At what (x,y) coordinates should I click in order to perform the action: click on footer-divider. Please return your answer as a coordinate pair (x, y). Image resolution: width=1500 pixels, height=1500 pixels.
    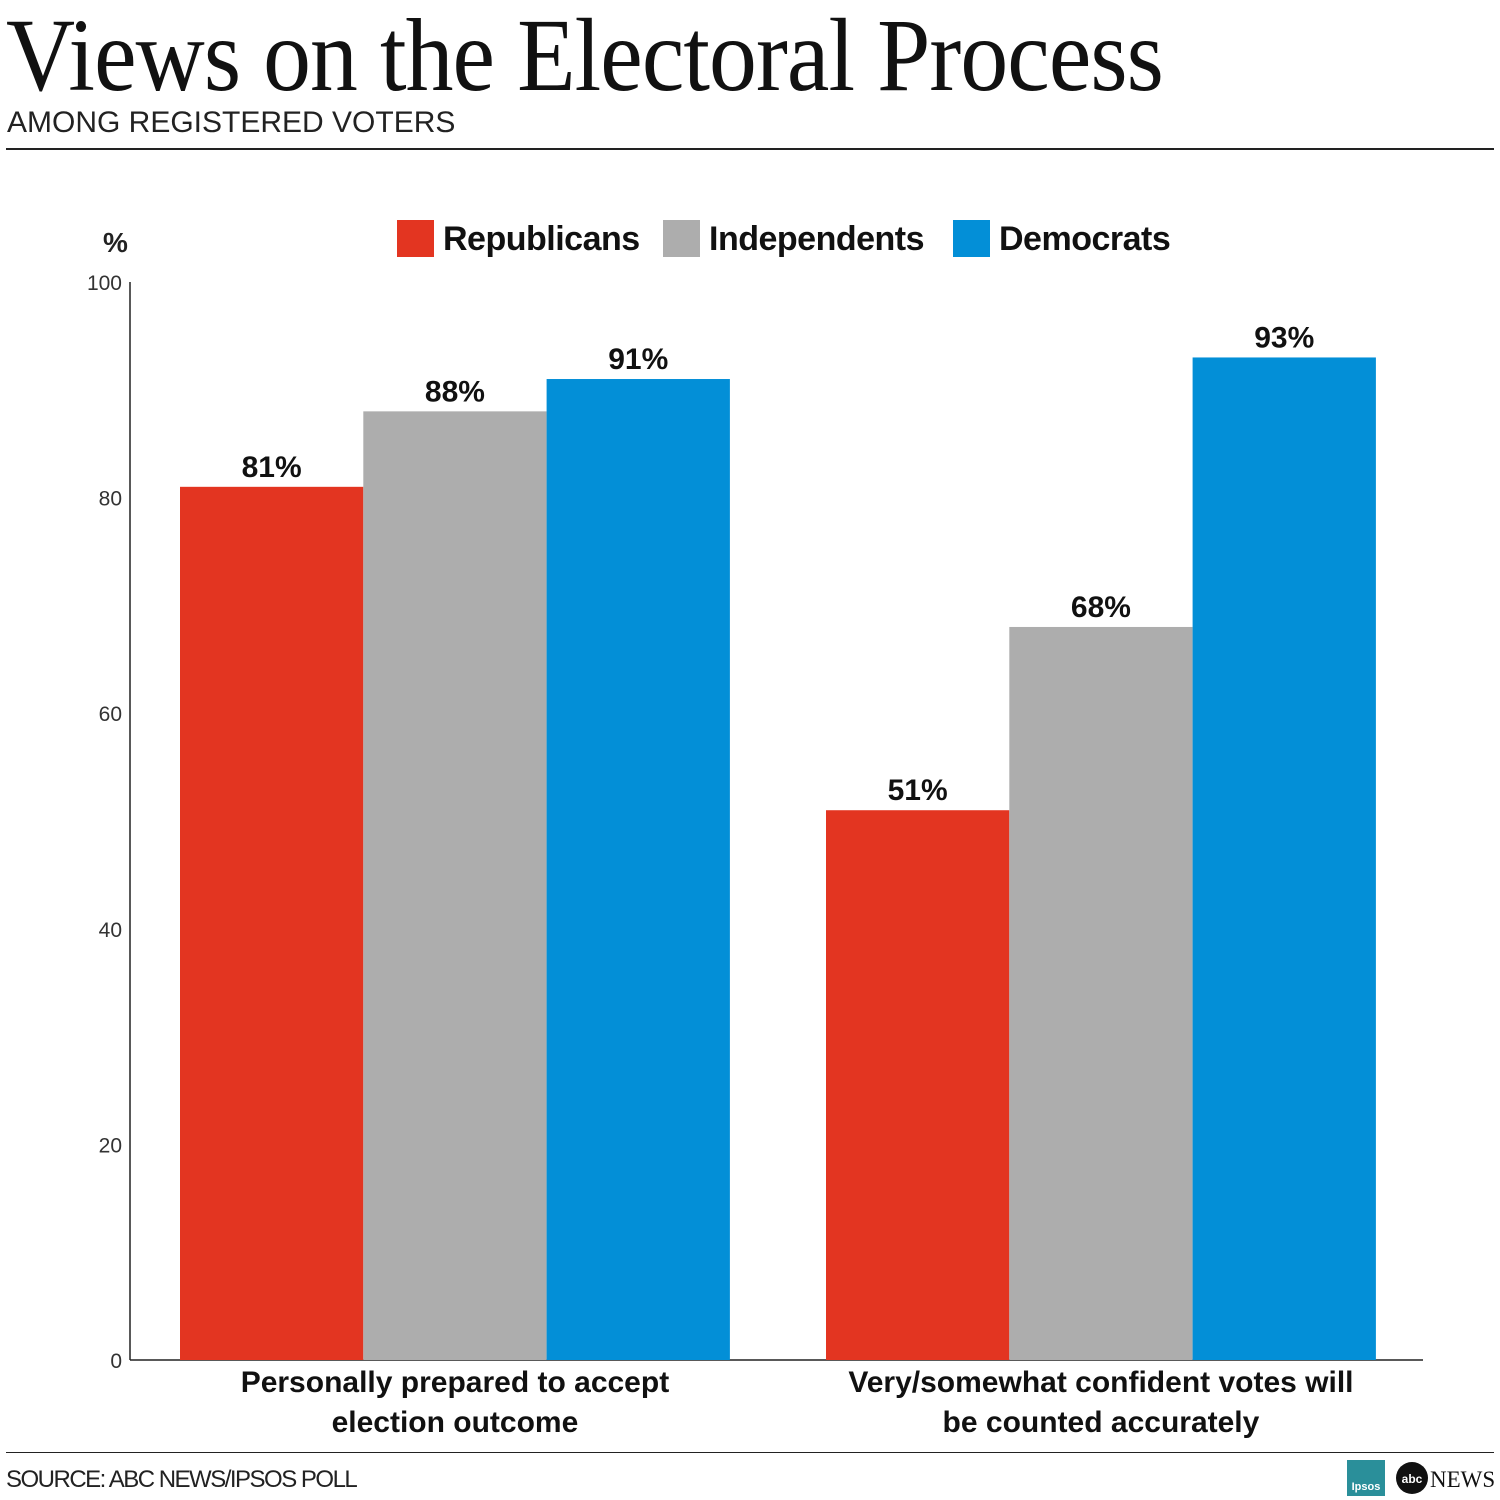
    Looking at the image, I should click on (750, 1452).